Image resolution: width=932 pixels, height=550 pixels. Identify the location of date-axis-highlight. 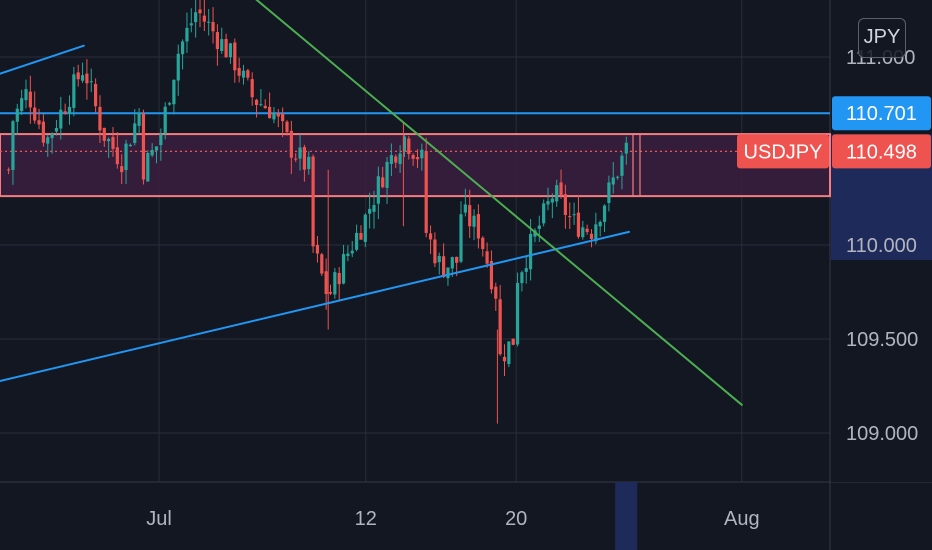
(626, 516).